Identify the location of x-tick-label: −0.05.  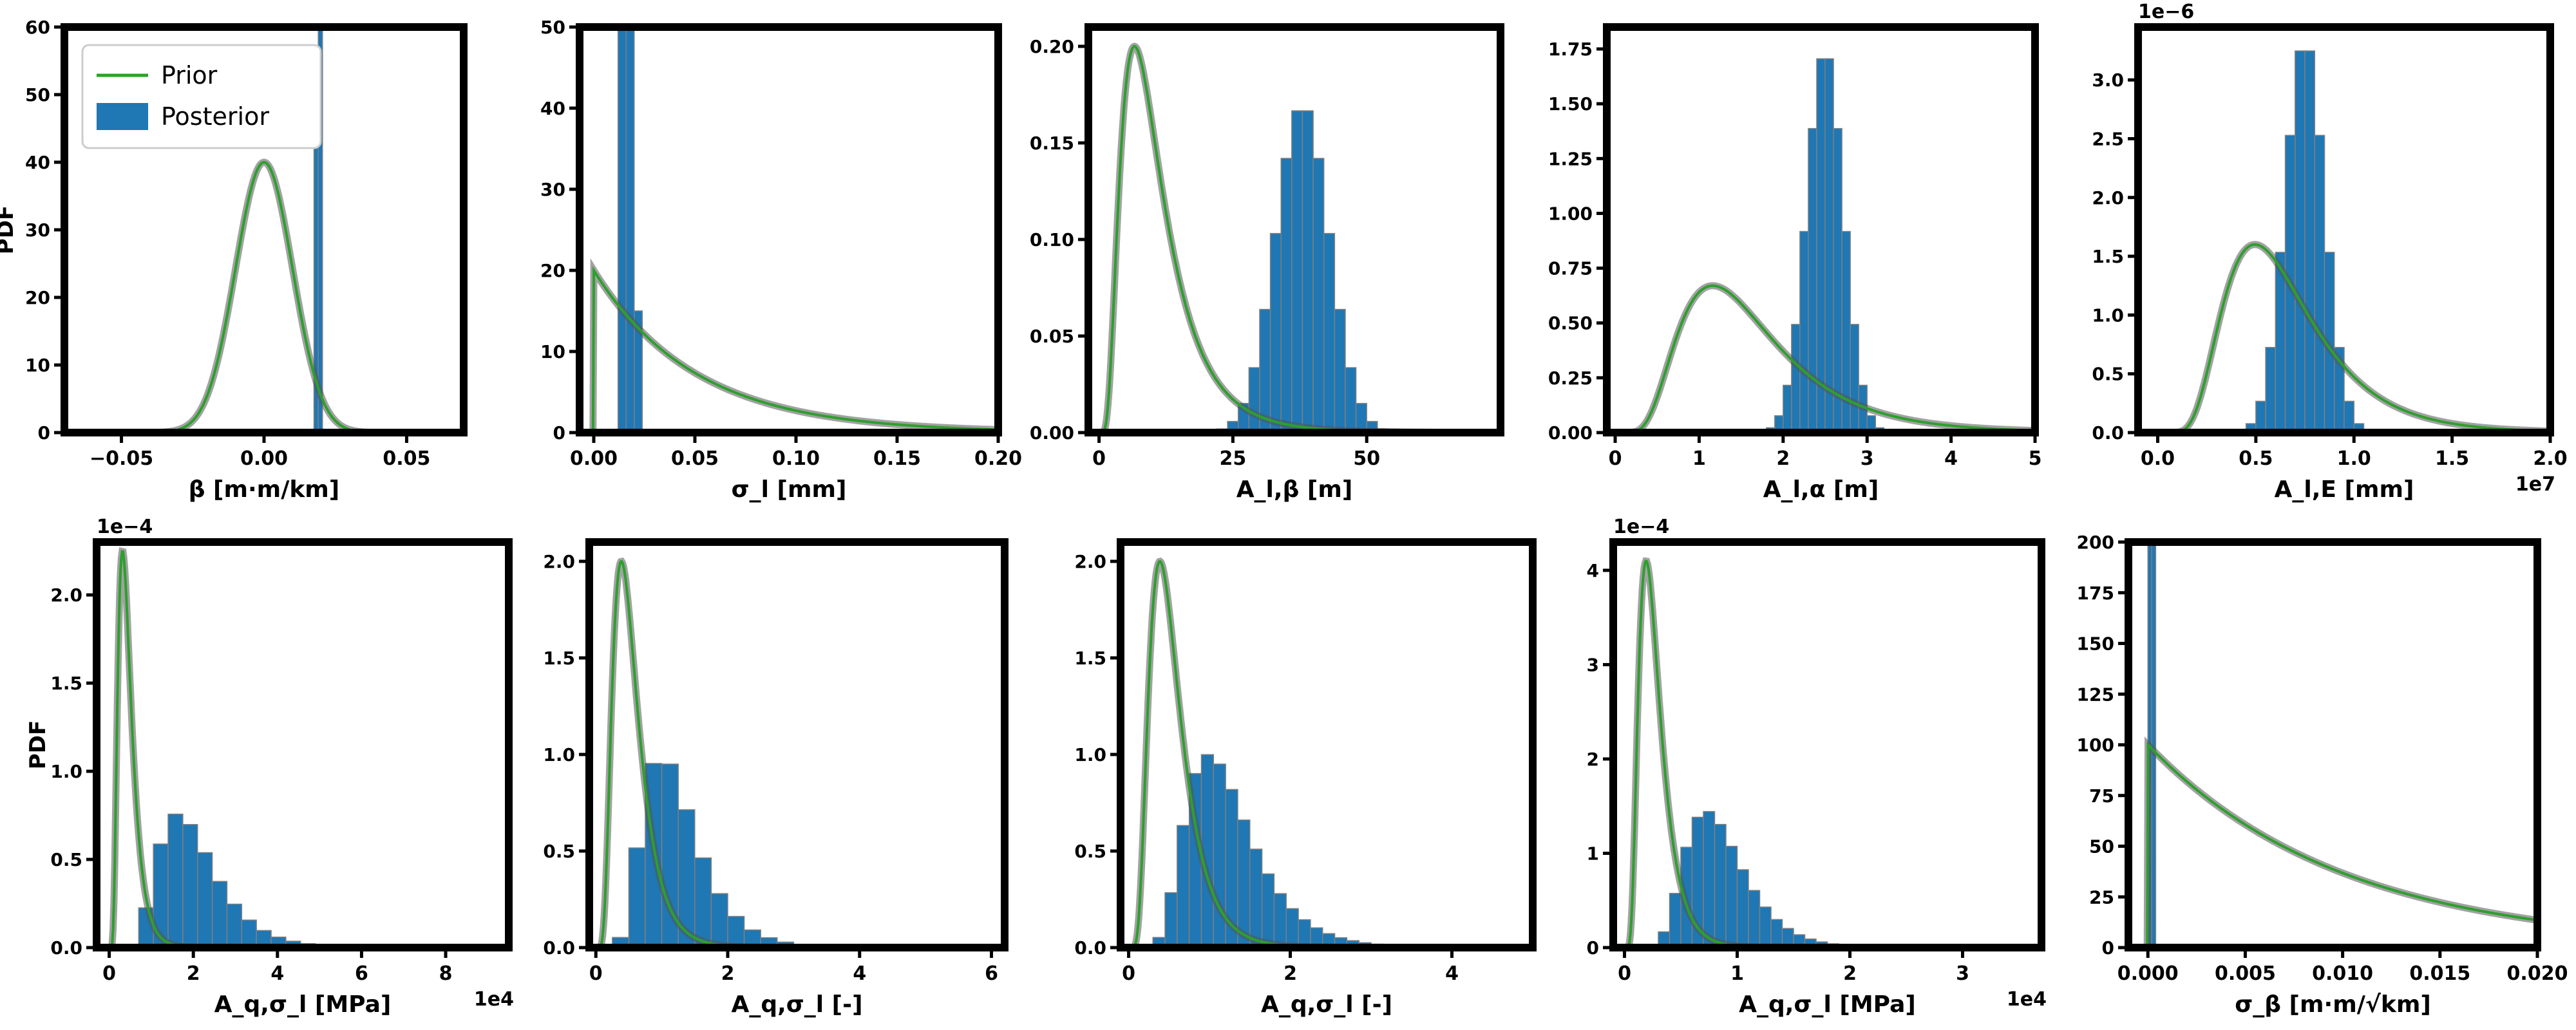
(121, 459).